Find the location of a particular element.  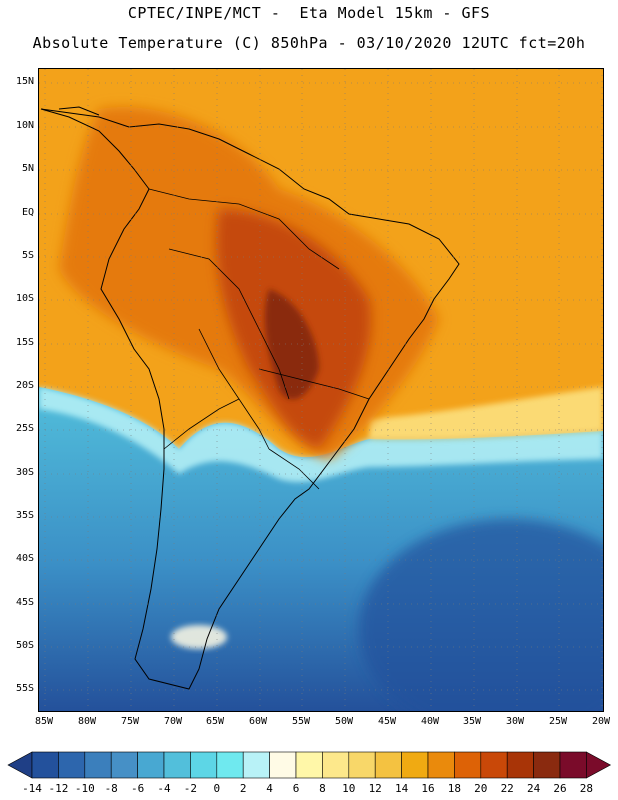

lon-label: 35W is located at coordinates (472, 721).